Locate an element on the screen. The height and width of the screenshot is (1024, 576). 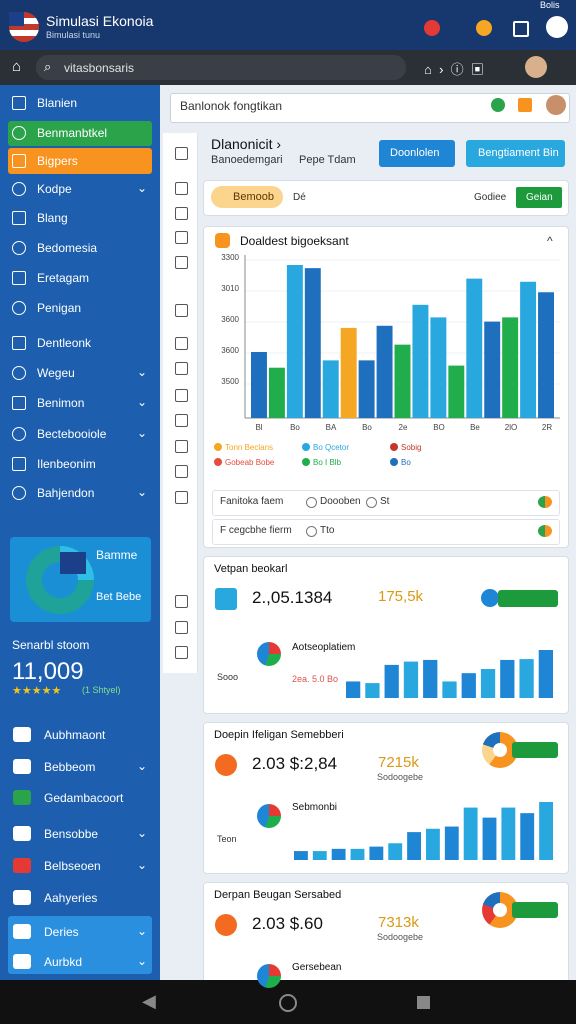
active-item-bg is located at coordinates (80, 133).